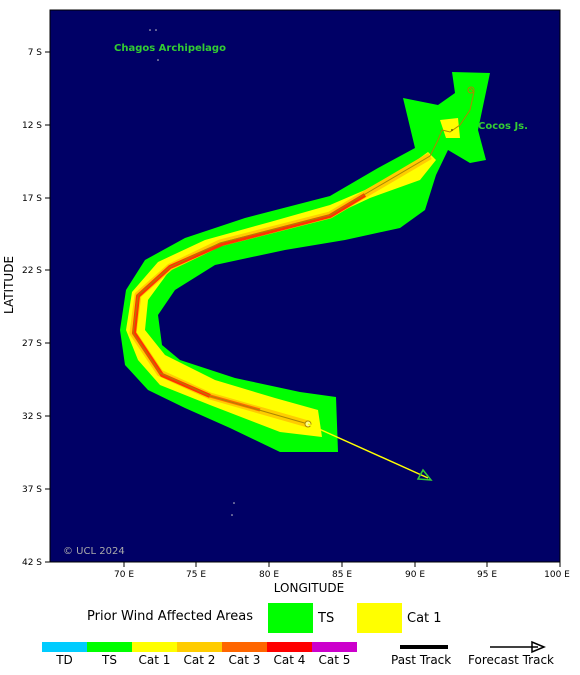  I want to click on past-track-label: Past Track, so click(421, 660).